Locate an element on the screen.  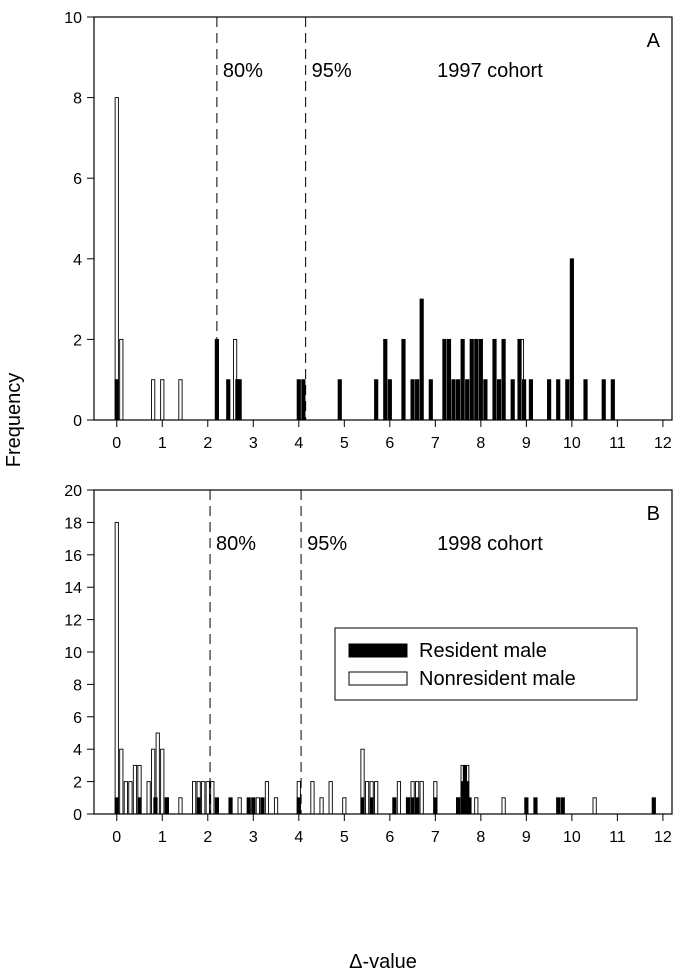
panel-letter: B is located at coordinates (653, 514).